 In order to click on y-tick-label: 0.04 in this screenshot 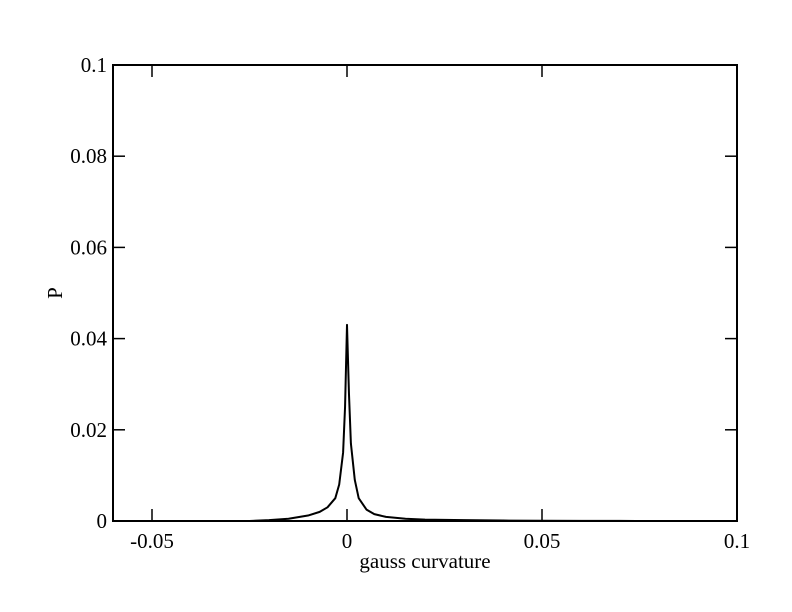, I will do `click(88, 339)`.